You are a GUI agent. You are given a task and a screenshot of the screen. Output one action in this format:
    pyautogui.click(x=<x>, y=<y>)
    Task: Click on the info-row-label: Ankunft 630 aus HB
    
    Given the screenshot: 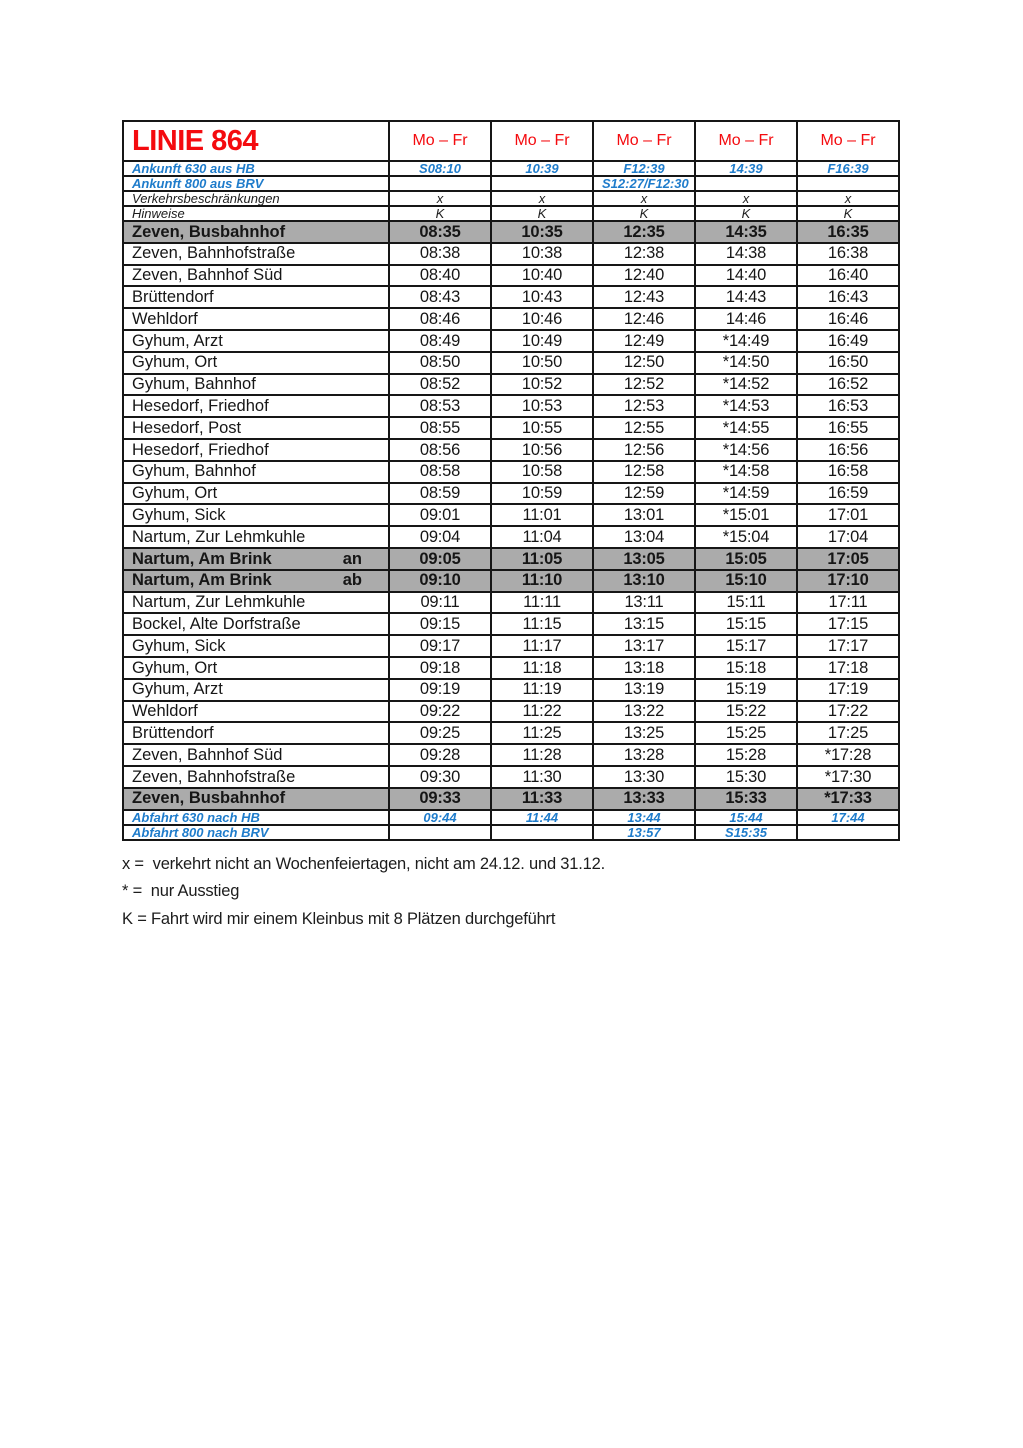 What is the action you would take?
    pyautogui.click(x=256, y=168)
    